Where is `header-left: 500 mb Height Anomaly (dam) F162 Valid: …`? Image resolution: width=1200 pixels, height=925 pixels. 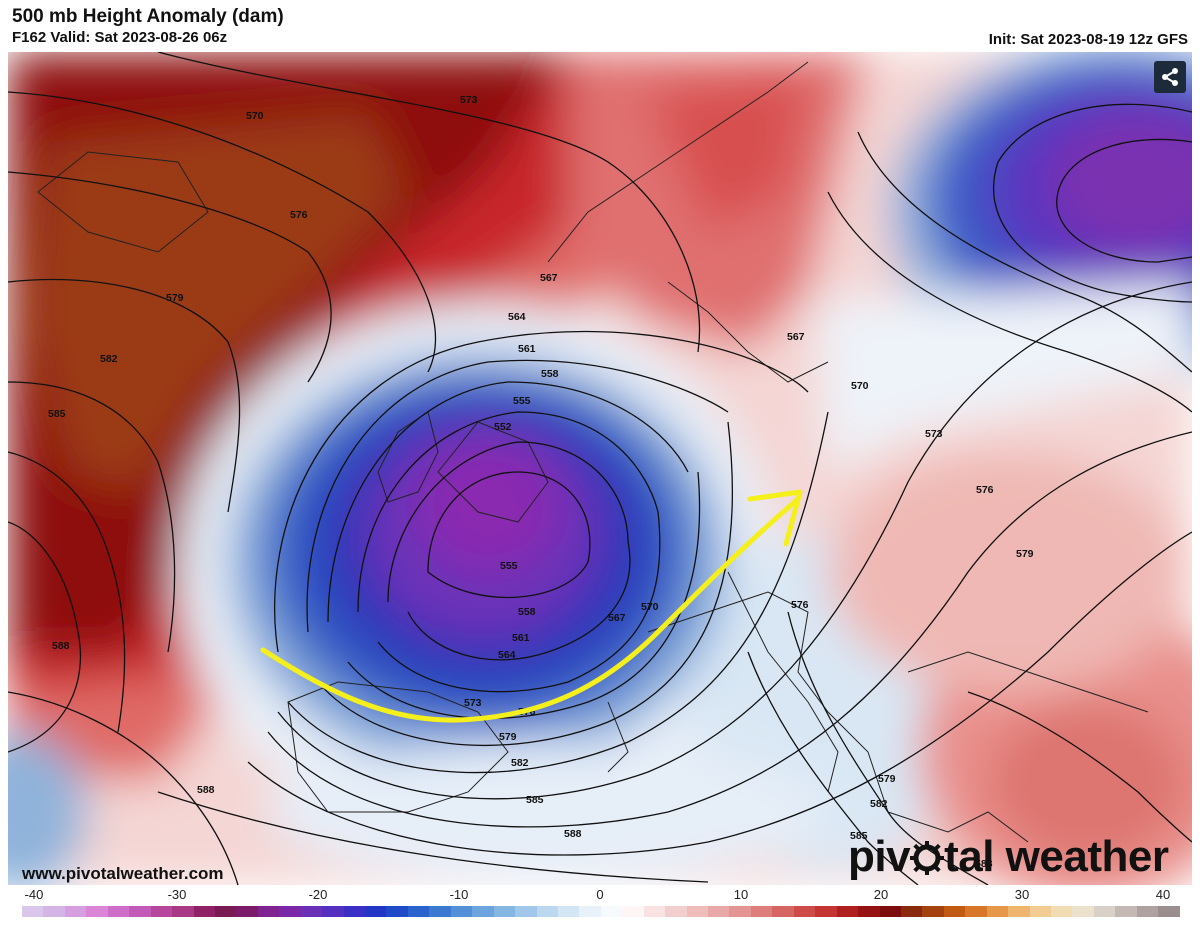
header-left: 500 mb Height Anomaly (dam) F162 Valid: … is located at coordinates (148, 27).